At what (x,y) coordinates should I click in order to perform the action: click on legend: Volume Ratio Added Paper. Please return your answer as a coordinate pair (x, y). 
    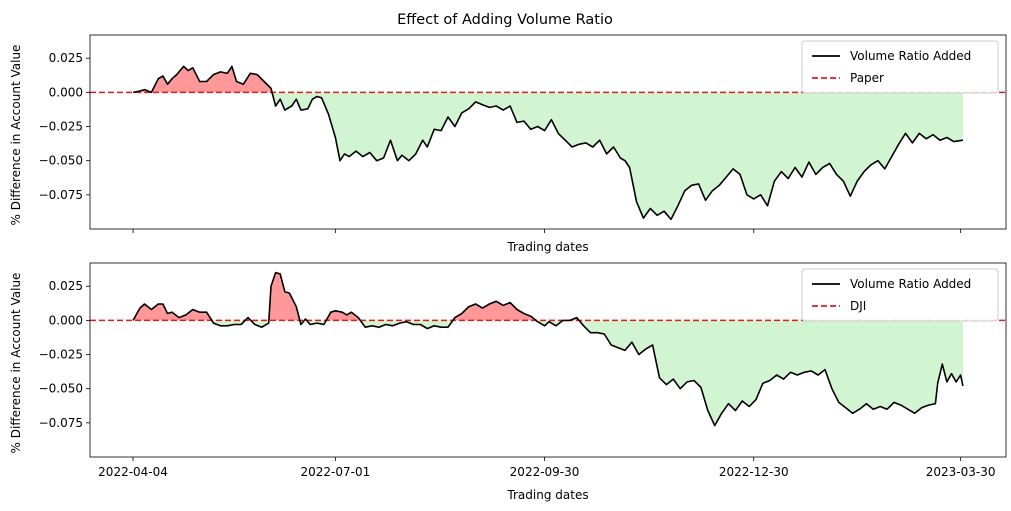
    Looking at the image, I should click on (900, 67).